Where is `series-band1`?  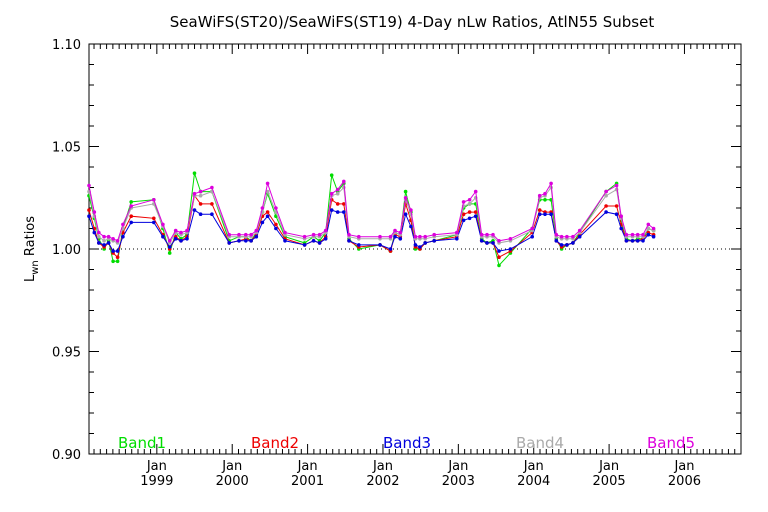 series-band1 is located at coordinates (371, 219).